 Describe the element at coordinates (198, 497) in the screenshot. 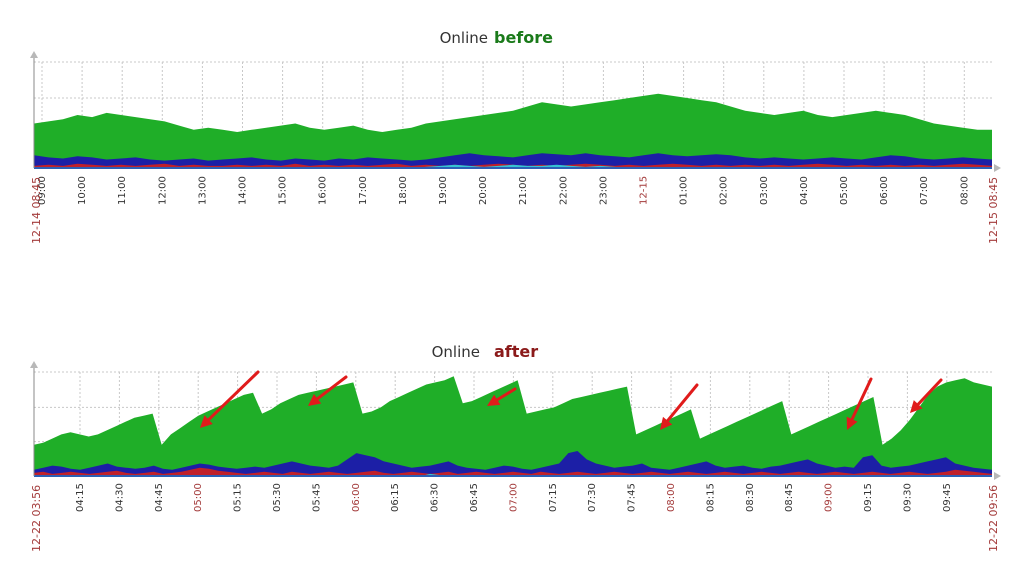

I see `chart-after-x-tick-label: 05:00` at that location.